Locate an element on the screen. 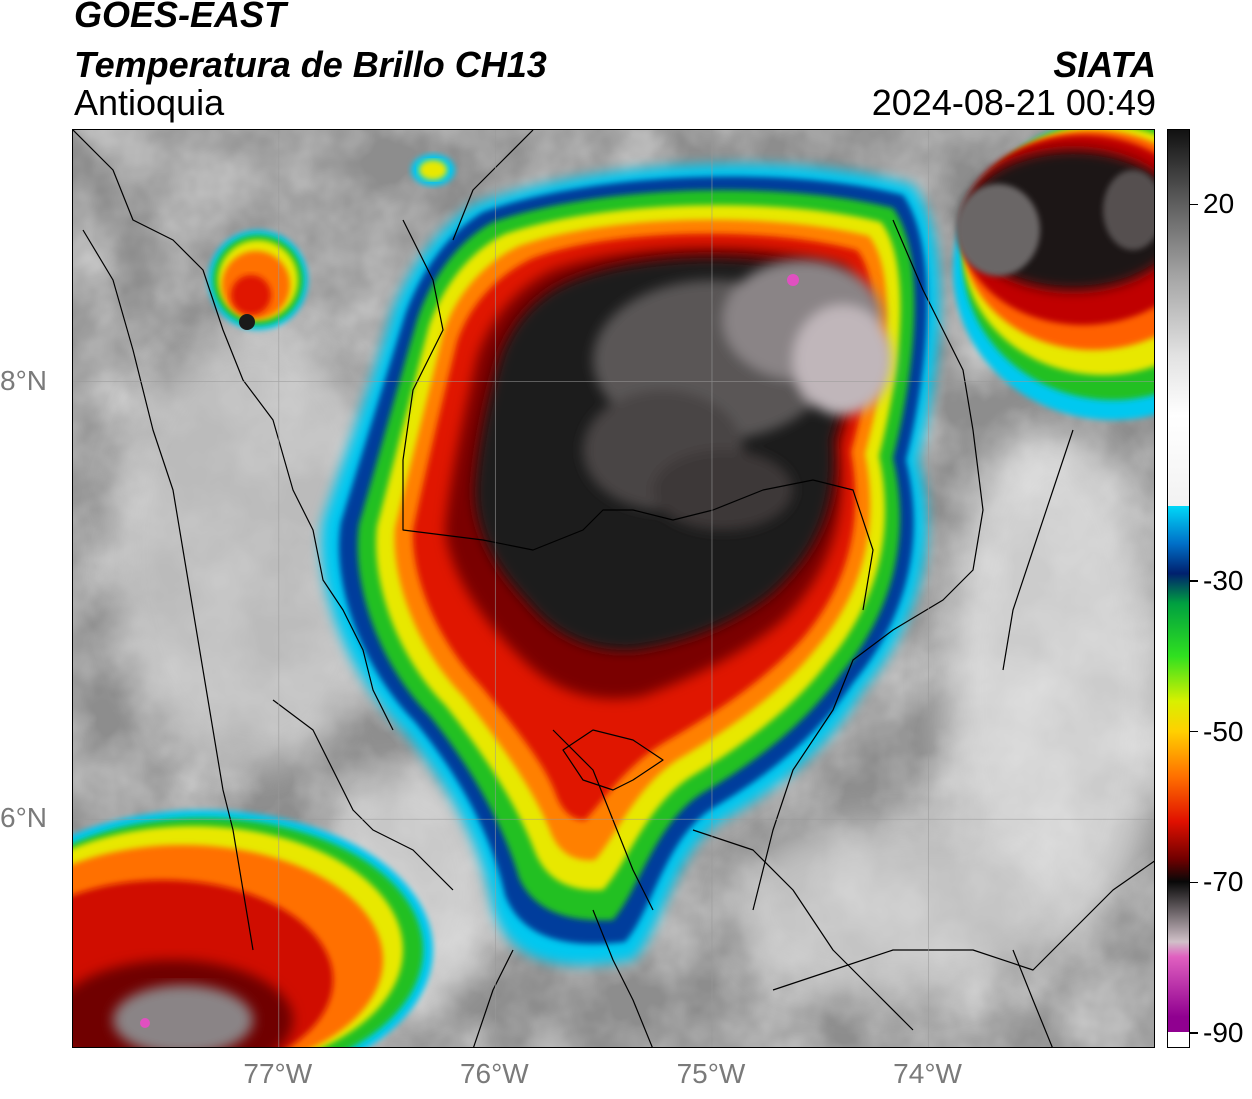  organization-label: SIATA is located at coordinates (1104, 64).